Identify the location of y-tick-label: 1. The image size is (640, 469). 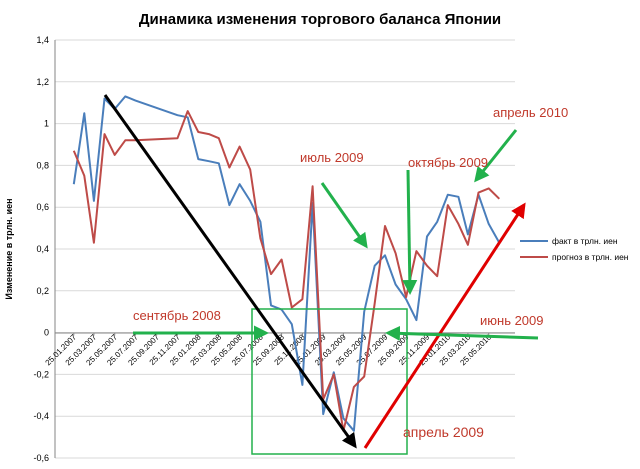
(46, 124).